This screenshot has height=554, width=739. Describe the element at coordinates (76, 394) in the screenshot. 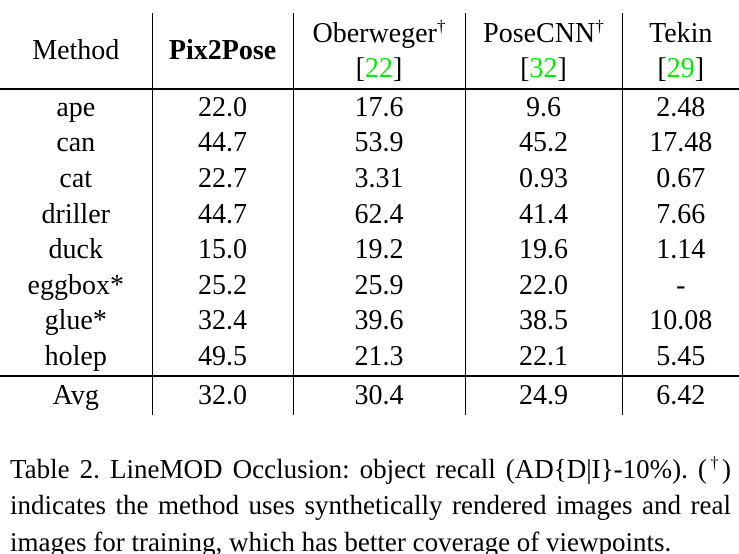

I see `method-cell: Avg` at that location.